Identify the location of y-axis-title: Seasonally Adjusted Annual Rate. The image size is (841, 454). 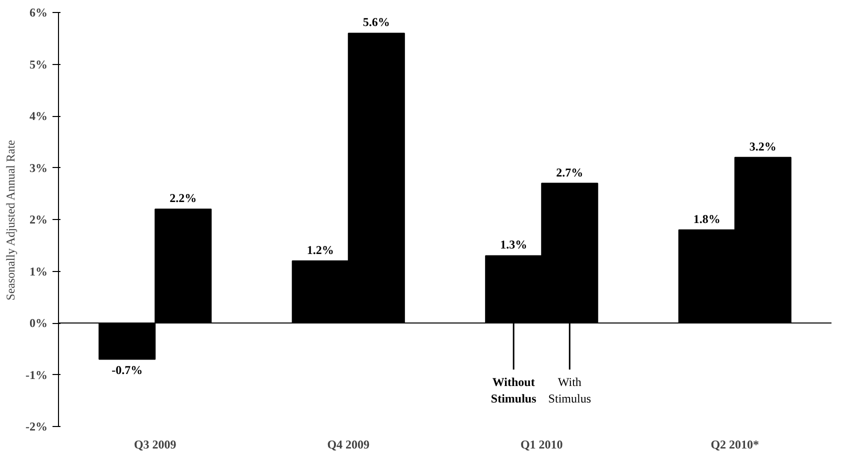
(11, 220).